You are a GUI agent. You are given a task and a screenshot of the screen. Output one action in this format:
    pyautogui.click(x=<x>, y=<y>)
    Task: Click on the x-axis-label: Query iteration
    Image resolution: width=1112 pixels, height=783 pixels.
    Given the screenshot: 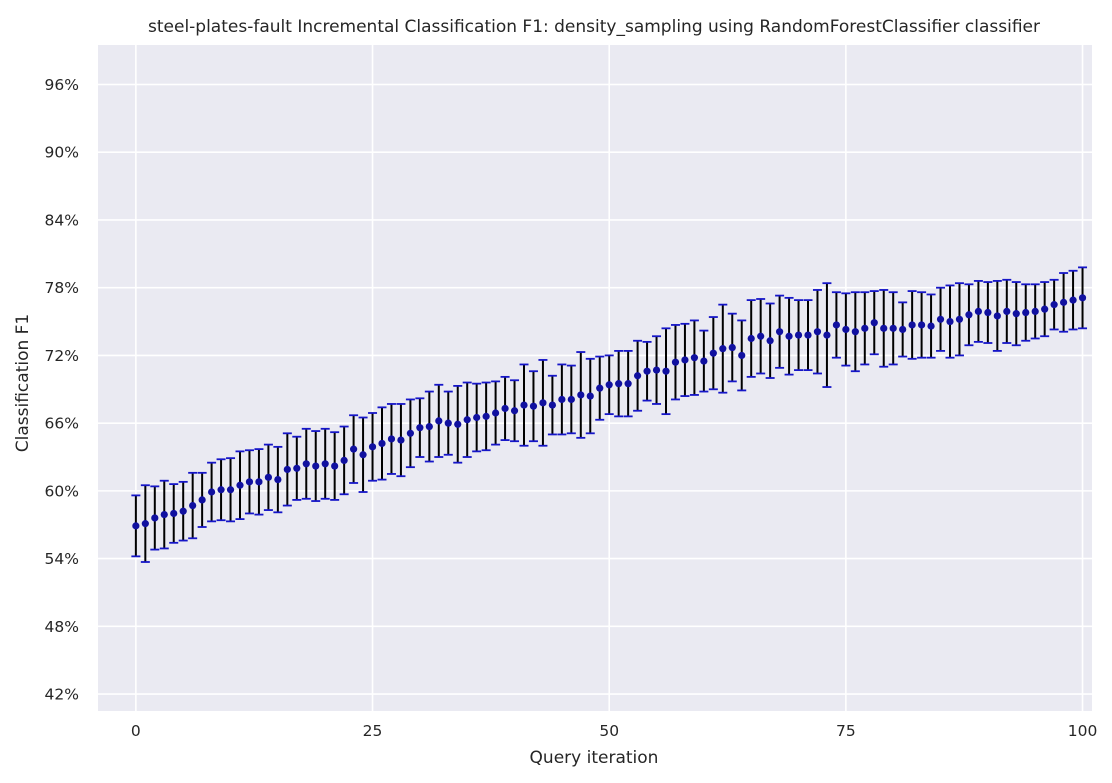 What is the action you would take?
    pyautogui.click(x=594, y=758)
    